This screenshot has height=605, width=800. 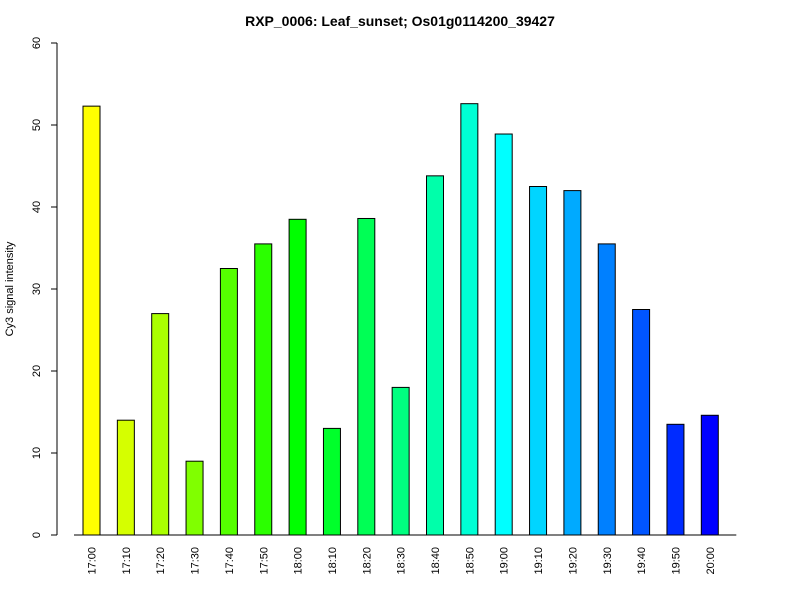 I want to click on y-tick-label: 60, so click(x=37, y=43).